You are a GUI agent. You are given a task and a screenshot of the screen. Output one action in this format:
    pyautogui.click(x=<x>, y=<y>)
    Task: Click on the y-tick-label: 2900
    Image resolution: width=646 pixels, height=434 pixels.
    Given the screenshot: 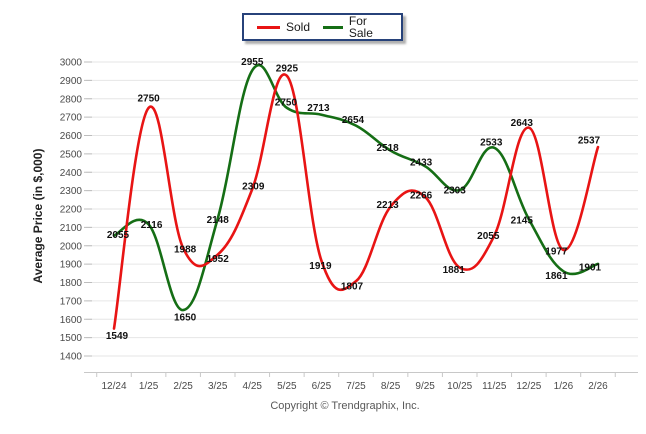 What is the action you would take?
    pyautogui.click(x=71, y=81)
    